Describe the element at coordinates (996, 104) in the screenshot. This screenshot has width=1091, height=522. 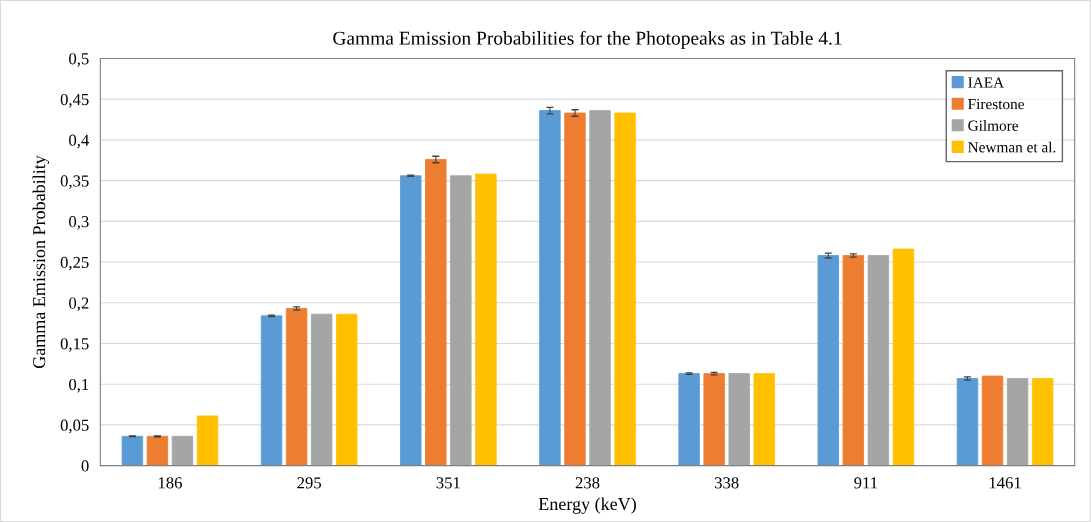
I see `legend-label: Firestone` at that location.